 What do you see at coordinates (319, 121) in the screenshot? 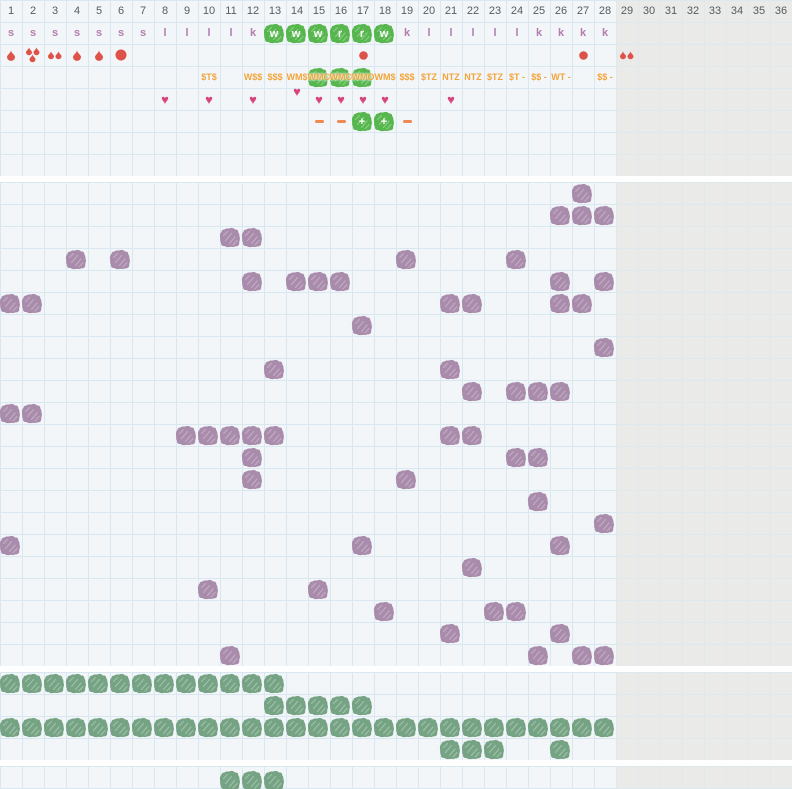
I see `minus-mark` at bounding box center [319, 121].